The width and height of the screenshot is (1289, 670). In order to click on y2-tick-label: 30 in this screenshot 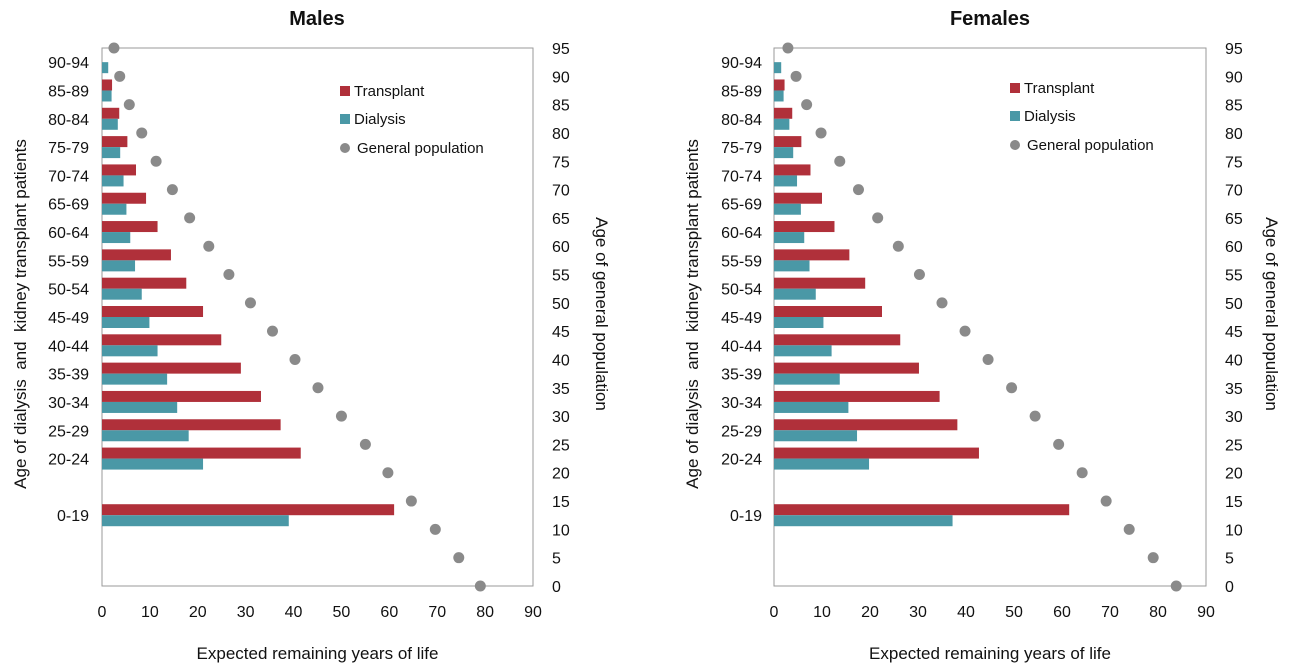, I will do `click(1234, 417)`.